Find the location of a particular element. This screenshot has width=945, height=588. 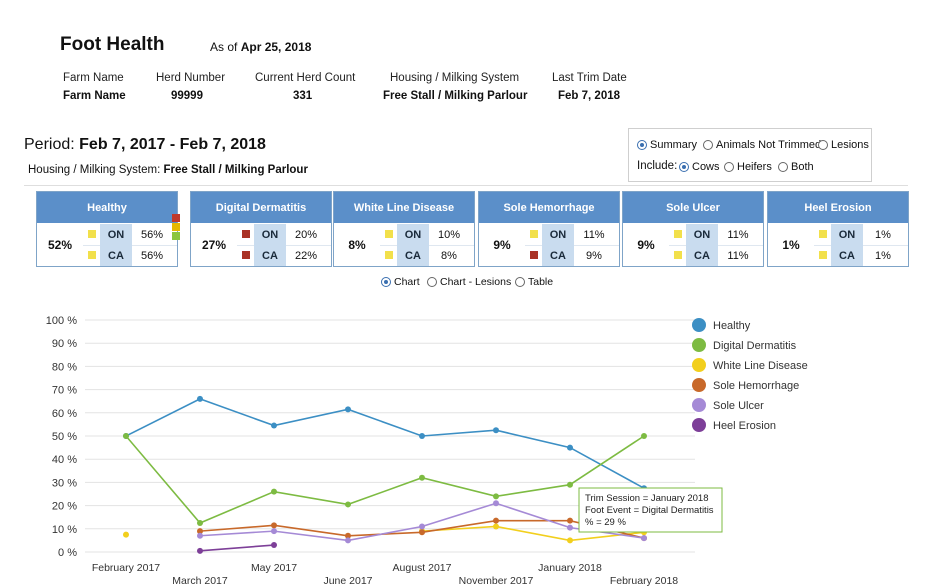

card-row-on: ON 20% is located at coordinates (284, 235).